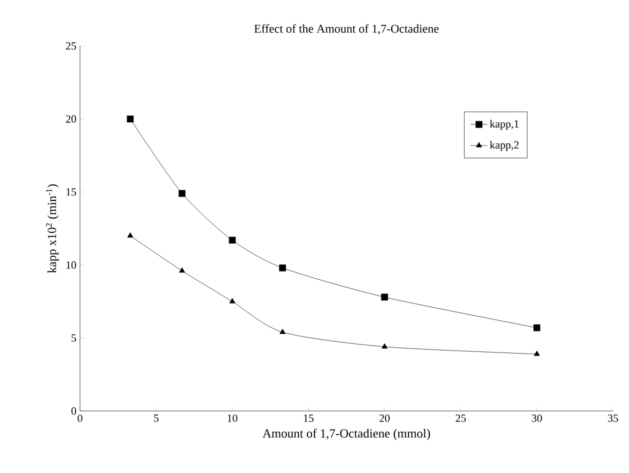  What do you see at coordinates (309, 418) in the screenshot?
I see `x-tick-label: 15` at bounding box center [309, 418].